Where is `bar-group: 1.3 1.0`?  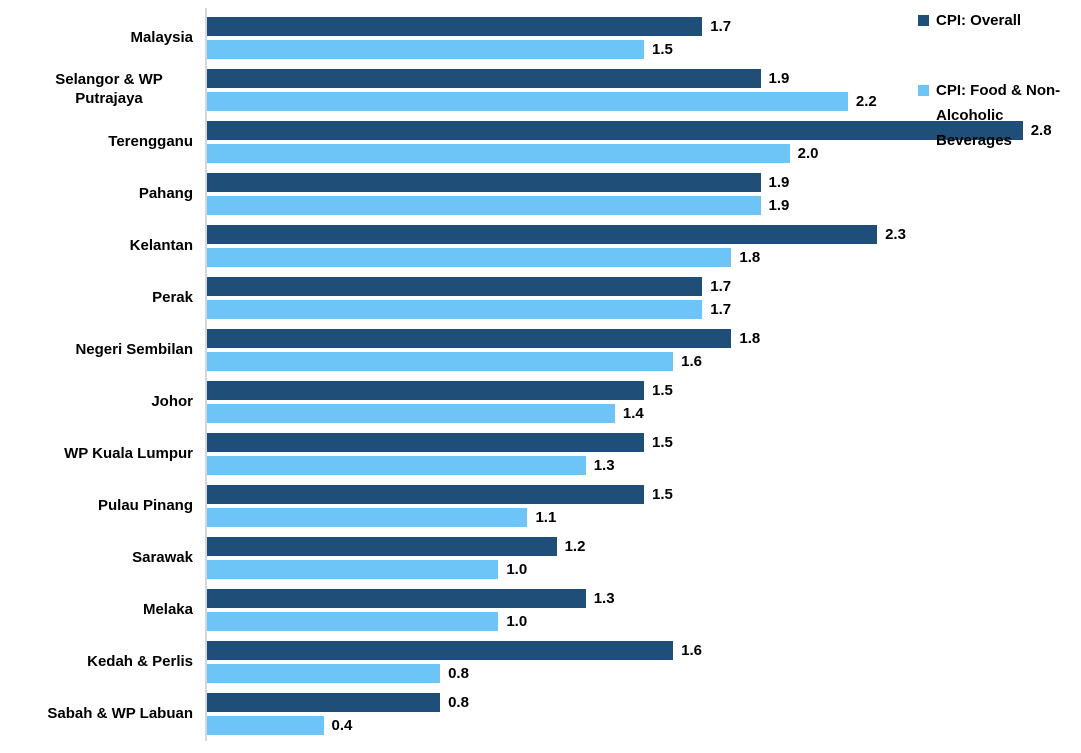 bar-group: 1.3 1.0 is located at coordinates (644, 610).